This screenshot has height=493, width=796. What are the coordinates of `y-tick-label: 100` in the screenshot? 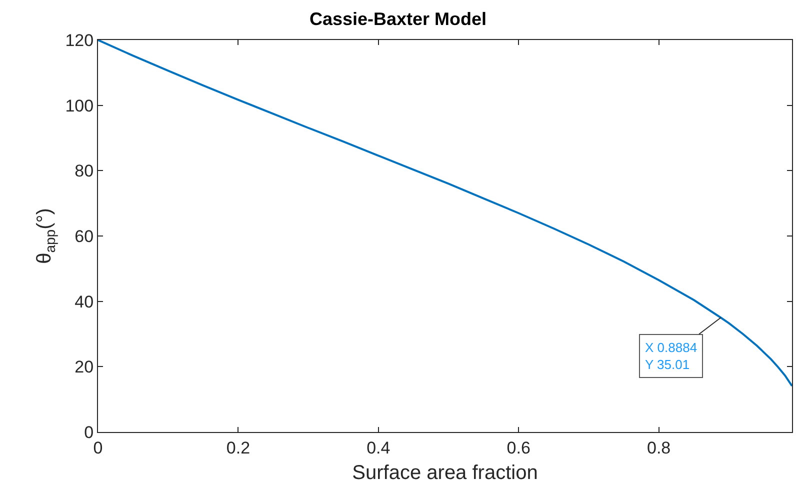 It's located at (79, 106).